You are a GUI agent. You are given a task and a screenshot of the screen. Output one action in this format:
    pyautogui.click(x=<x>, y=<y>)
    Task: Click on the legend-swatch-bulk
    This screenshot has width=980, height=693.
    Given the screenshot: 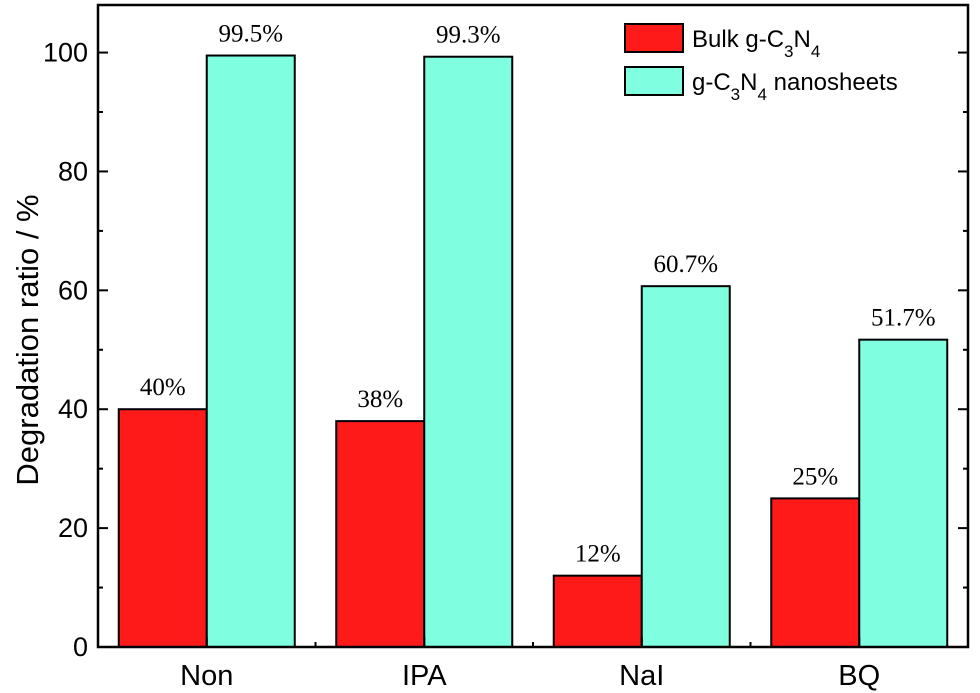 What is the action you would take?
    pyautogui.click(x=654, y=38)
    